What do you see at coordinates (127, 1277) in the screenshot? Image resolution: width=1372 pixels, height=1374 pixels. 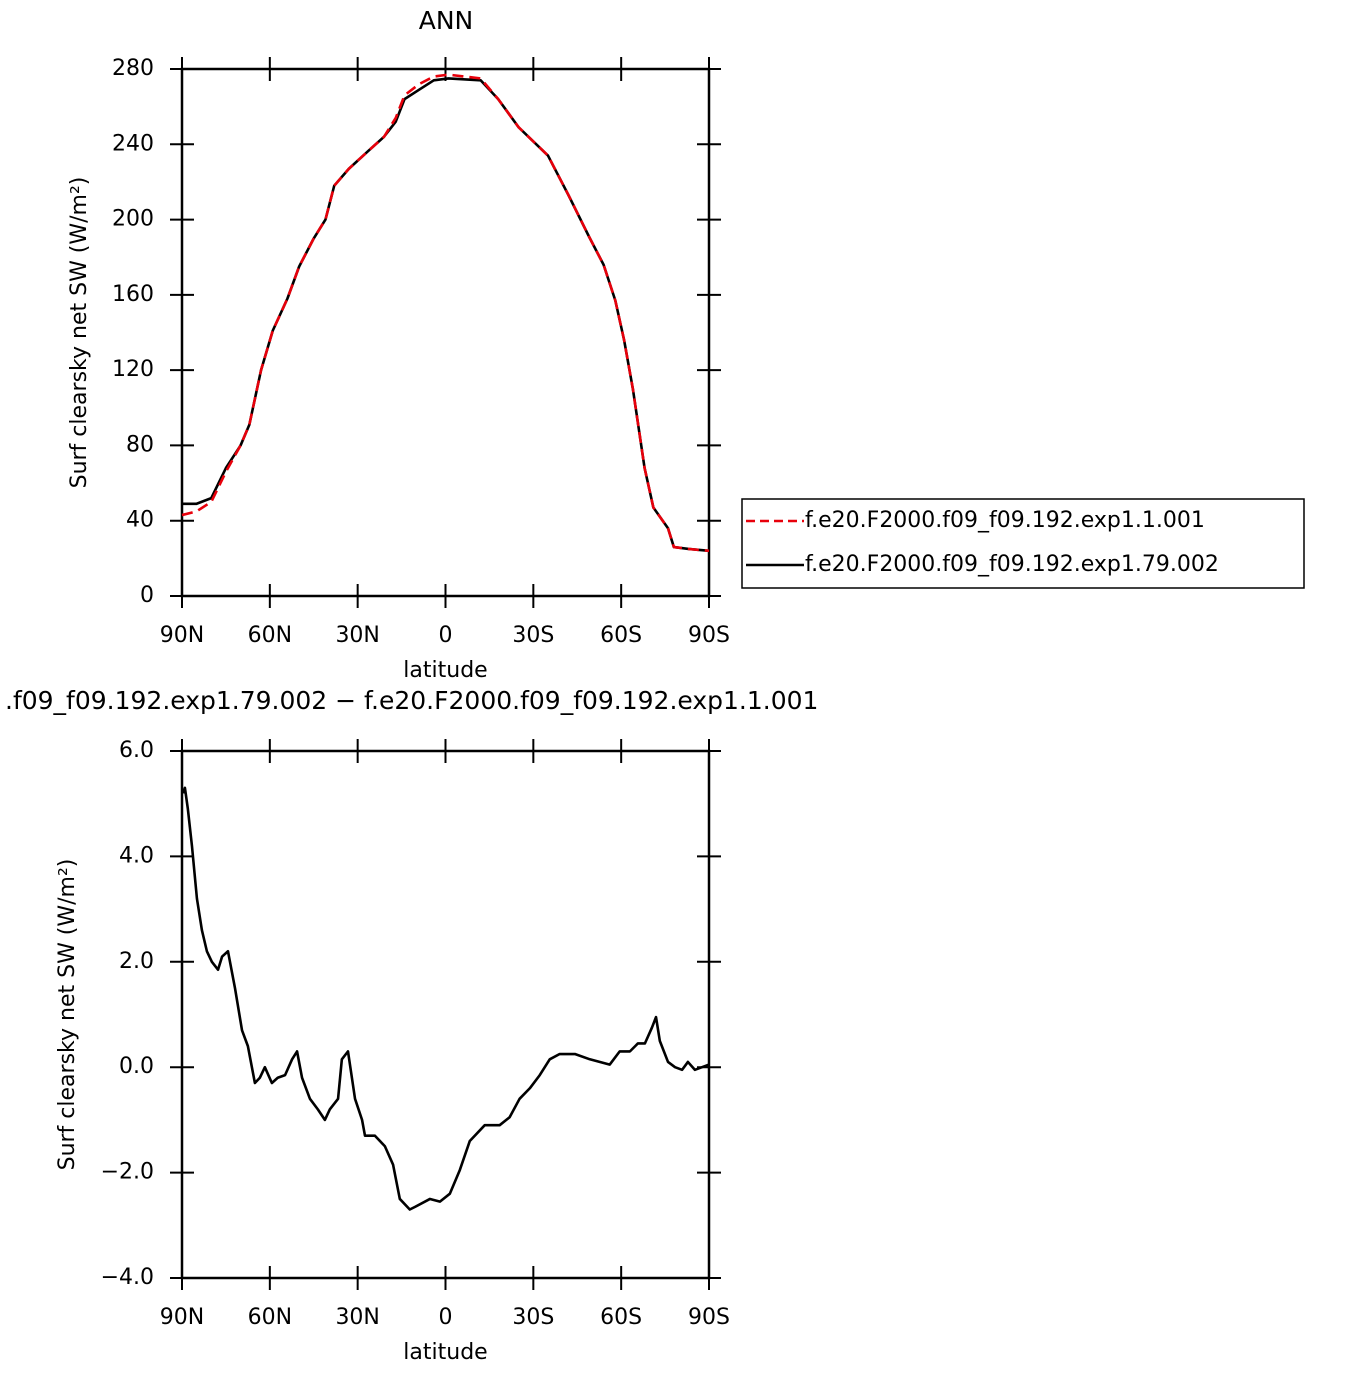 I see `y-tick-label: −4.0` at bounding box center [127, 1277].